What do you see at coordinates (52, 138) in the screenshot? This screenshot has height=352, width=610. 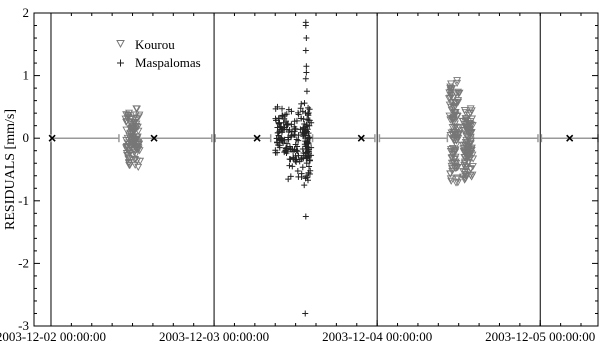 I see `gap-x-marker` at bounding box center [52, 138].